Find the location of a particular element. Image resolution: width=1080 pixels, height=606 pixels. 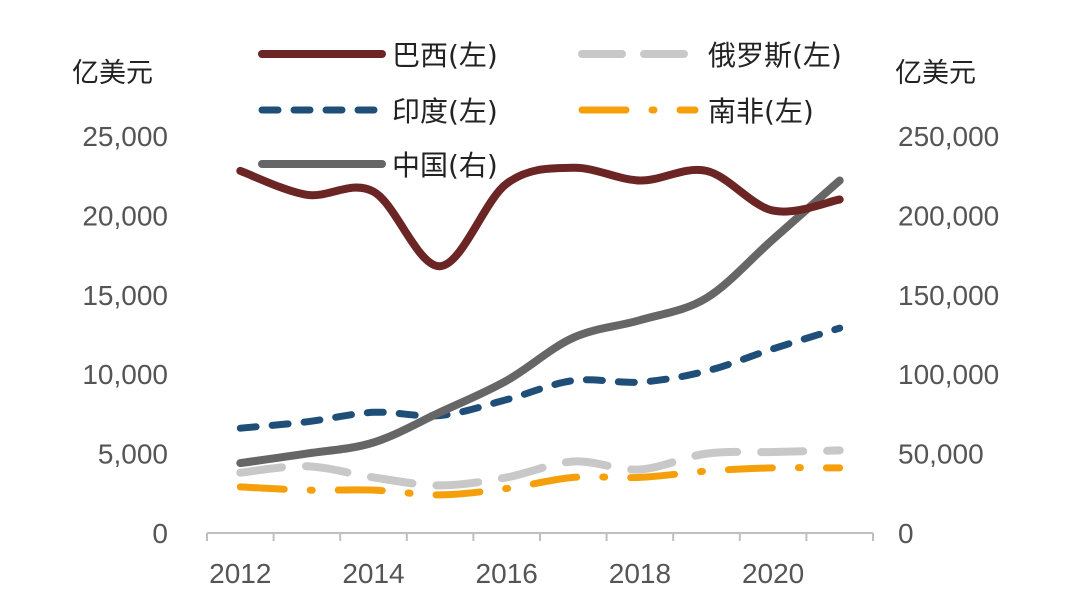

y-left-tick-label: 0 is located at coordinates (160, 533).